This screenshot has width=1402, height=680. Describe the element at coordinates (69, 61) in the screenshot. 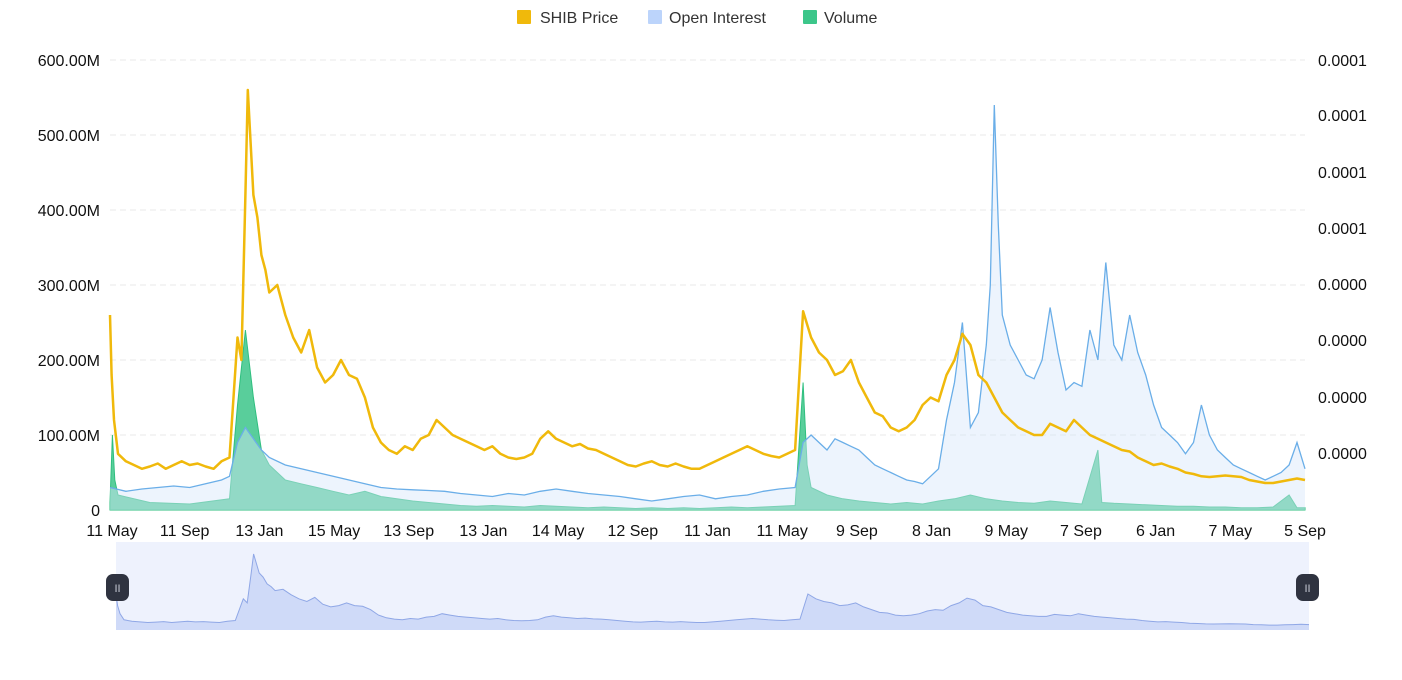

I see `left-tick-label: 600.00M` at that location.